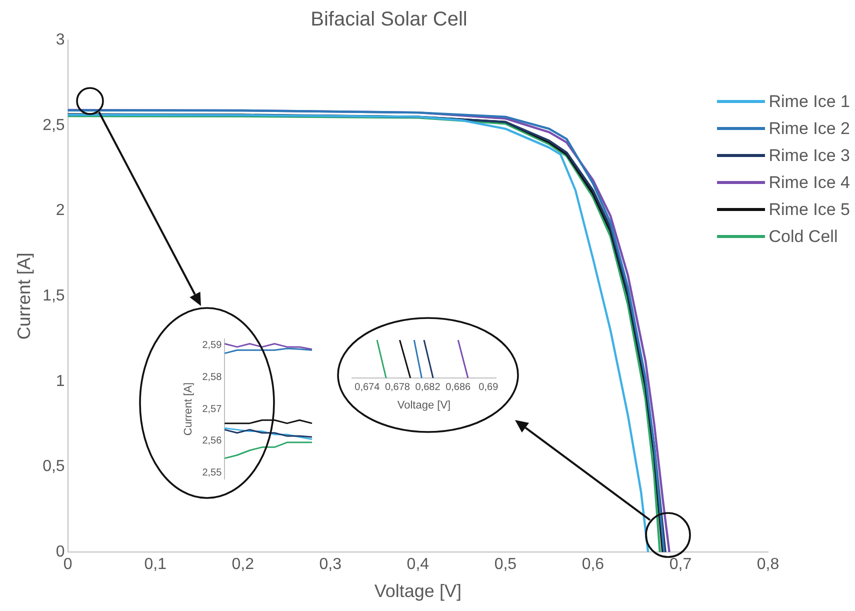  Describe the element at coordinates (330, 565) in the screenshot. I see `x-tick-label: 0,3` at that location.